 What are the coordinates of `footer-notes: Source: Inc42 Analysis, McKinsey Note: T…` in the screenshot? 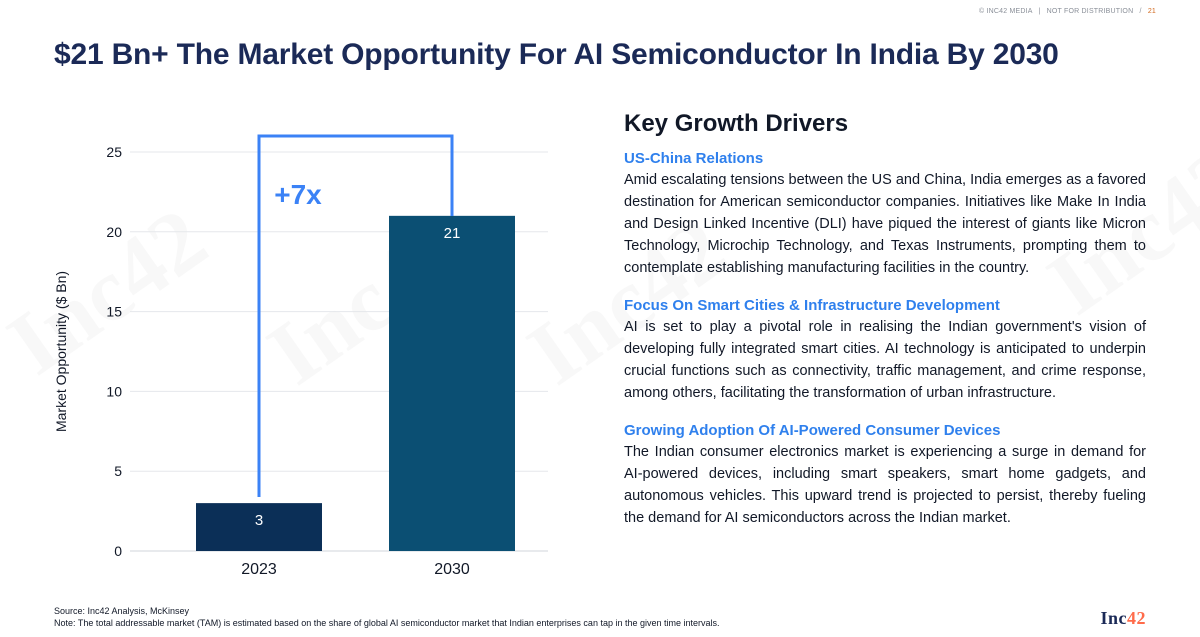 It's located at (387, 617).